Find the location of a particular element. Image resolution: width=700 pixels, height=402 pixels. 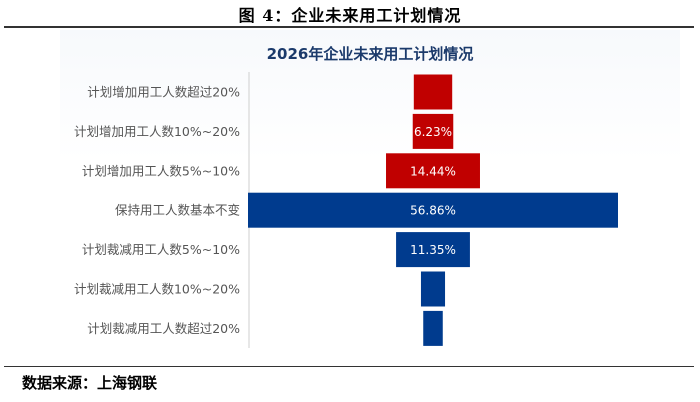

category-label: 保持用工人数基本不变 is located at coordinates (177, 210).